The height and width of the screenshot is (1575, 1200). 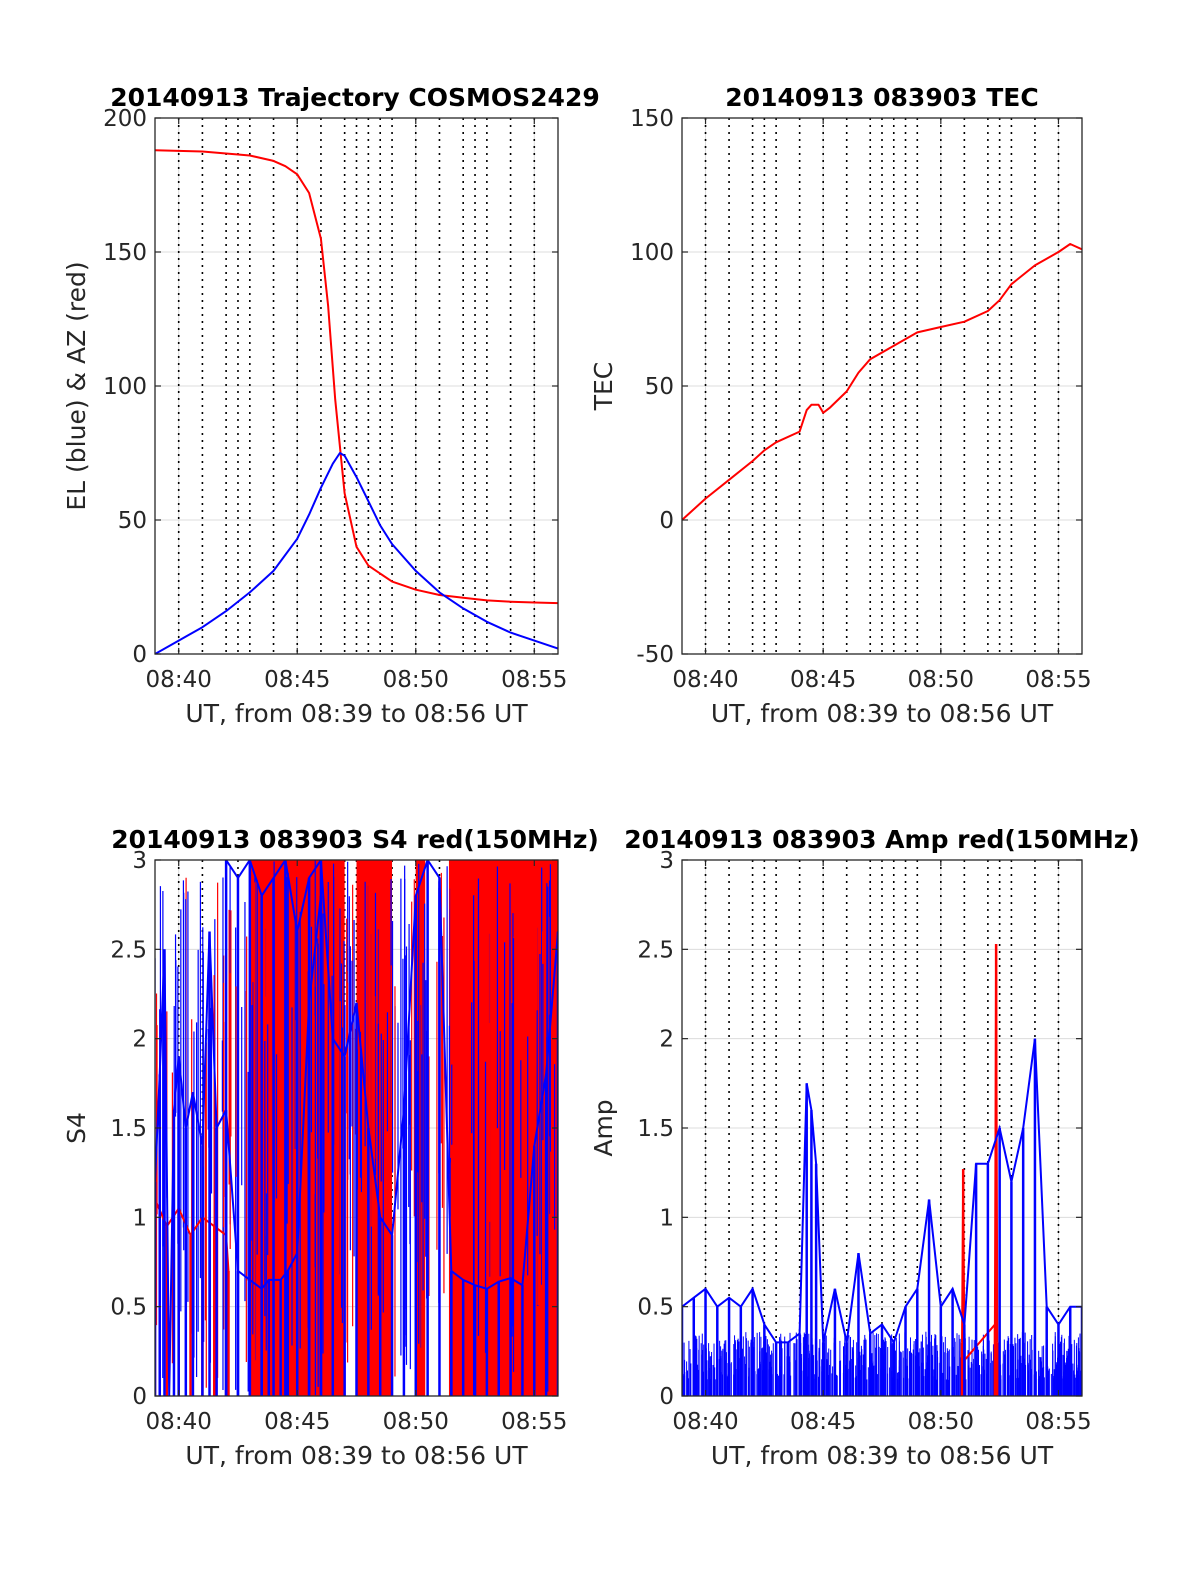 What do you see at coordinates (356, 553) in the screenshot?
I see `series-1-line` at bounding box center [356, 553].